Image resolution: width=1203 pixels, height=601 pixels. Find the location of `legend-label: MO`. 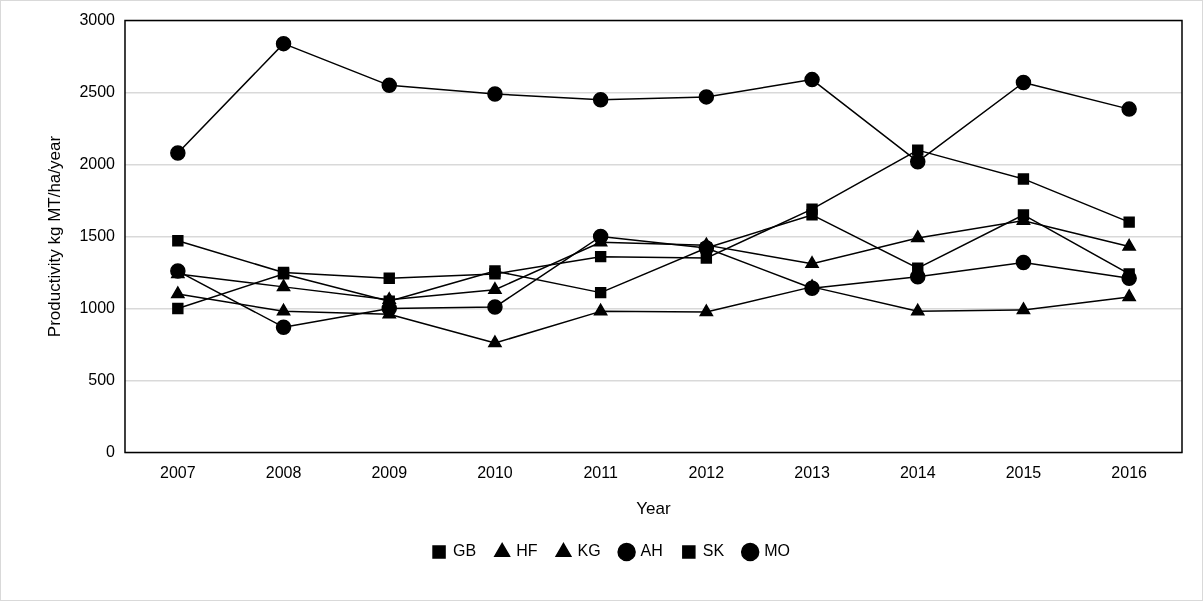

legend-label: MO is located at coordinates (777, 551).